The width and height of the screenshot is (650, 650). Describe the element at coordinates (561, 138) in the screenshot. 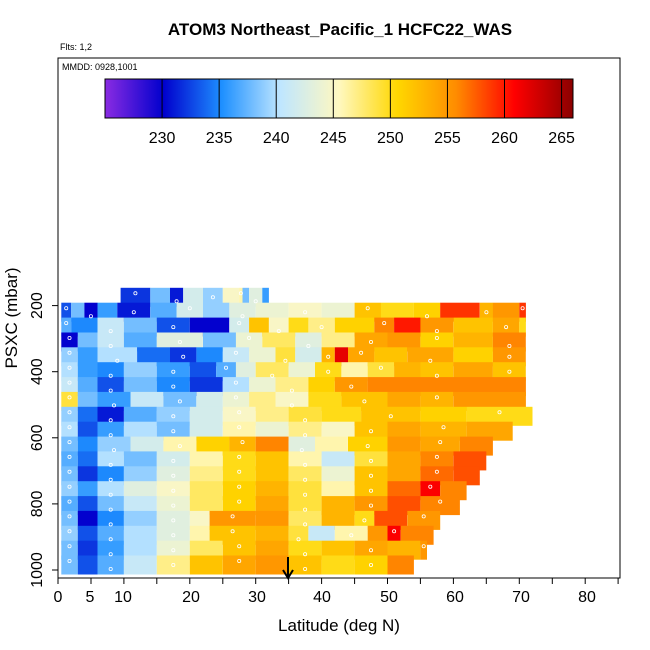

I see `colorbar-tick-label: 265` at that location.